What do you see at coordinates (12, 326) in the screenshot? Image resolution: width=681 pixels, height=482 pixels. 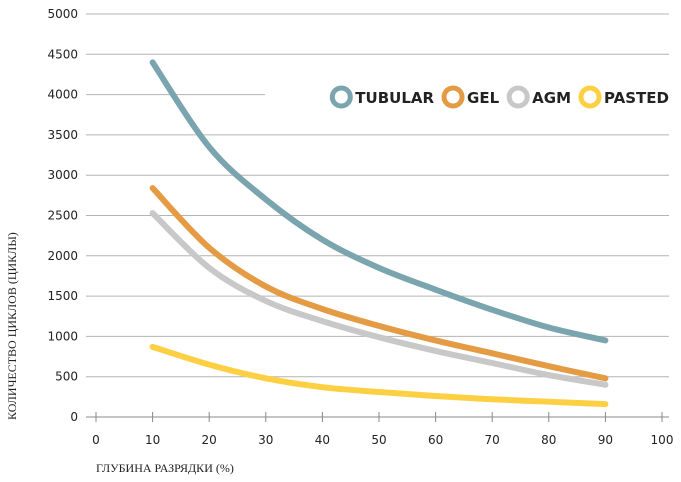 I see `y-axis-label: КОЛИЧЕСТВО ЦИКЛОВ (ЦИКЛЫ)` at bounding box center [12, 326].